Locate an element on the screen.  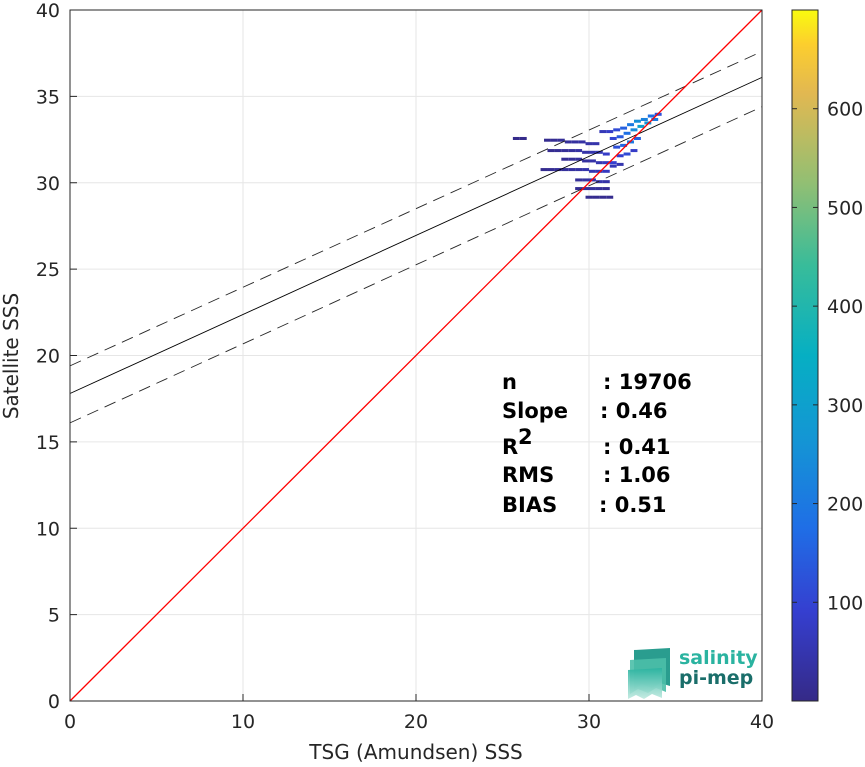
stat-label: R is located at coordinates (510, 447).